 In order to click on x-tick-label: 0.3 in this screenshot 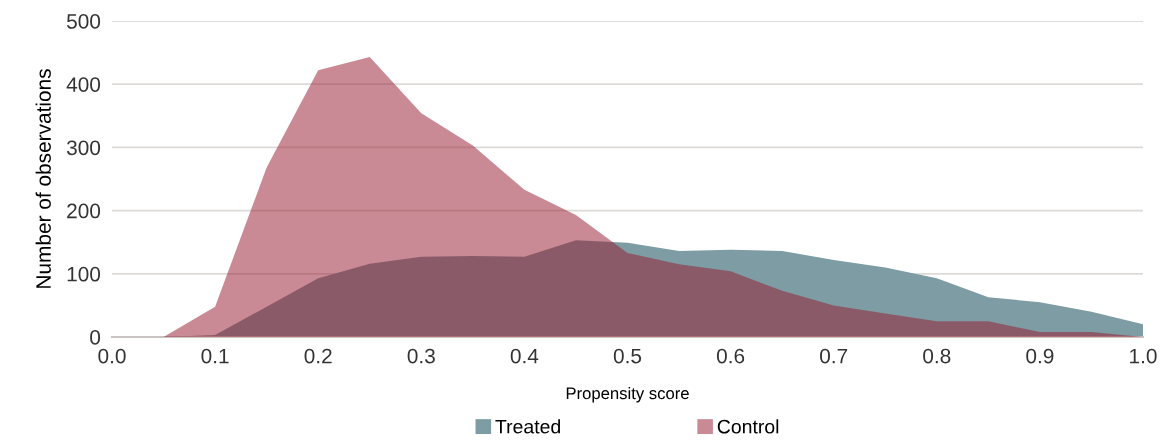, I will do `click(421, 356)`.